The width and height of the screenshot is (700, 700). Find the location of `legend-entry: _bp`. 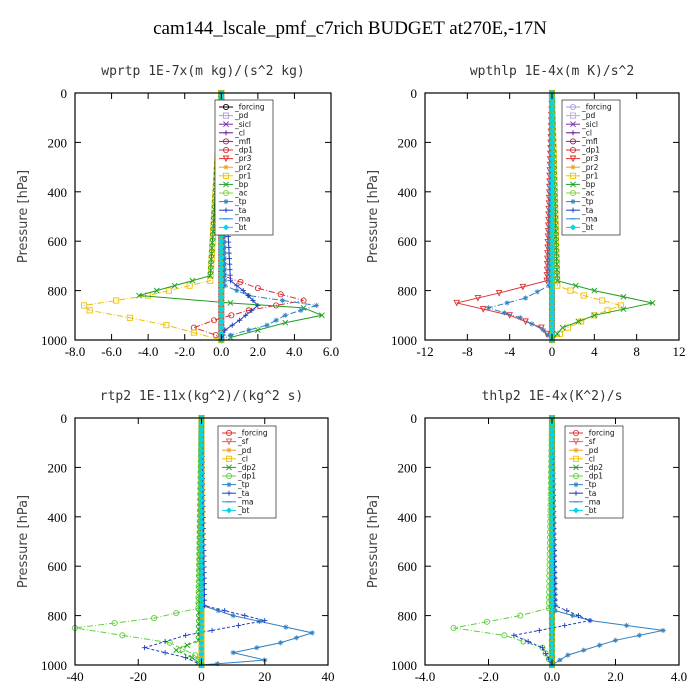

legend-entry: _bp is located at coordinates (588, 184).